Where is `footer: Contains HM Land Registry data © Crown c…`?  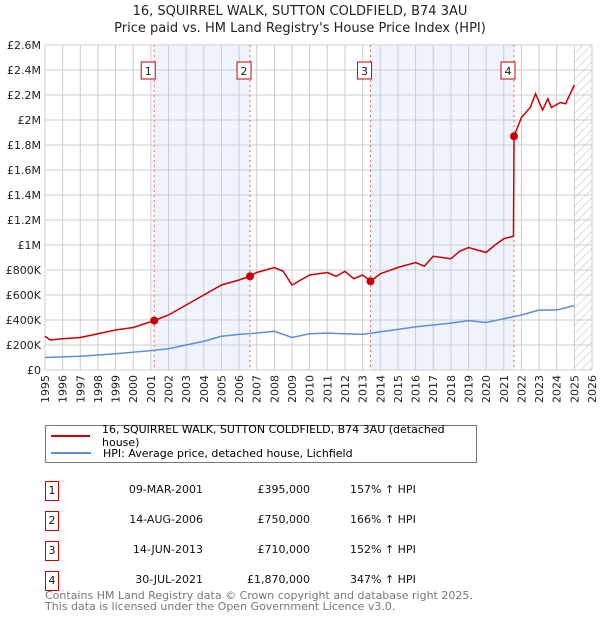
footer: Contains HM Land Registry data © Crown c… is located at coordinates (259, 601).